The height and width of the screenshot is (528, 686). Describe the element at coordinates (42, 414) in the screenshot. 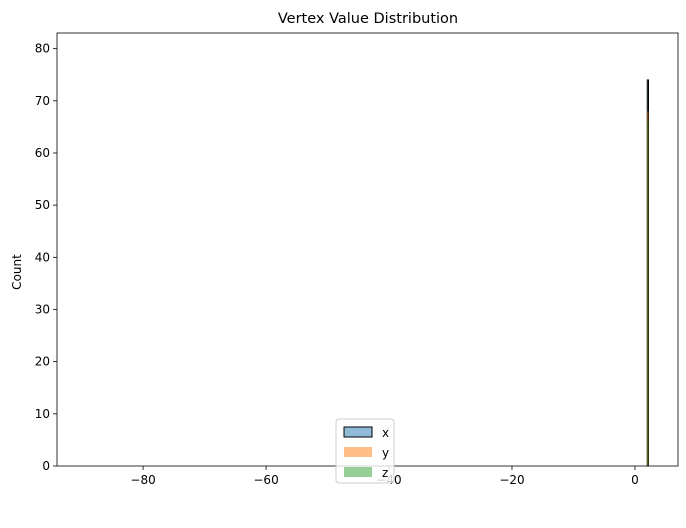

I see `y-tick-label: 10` at that location.